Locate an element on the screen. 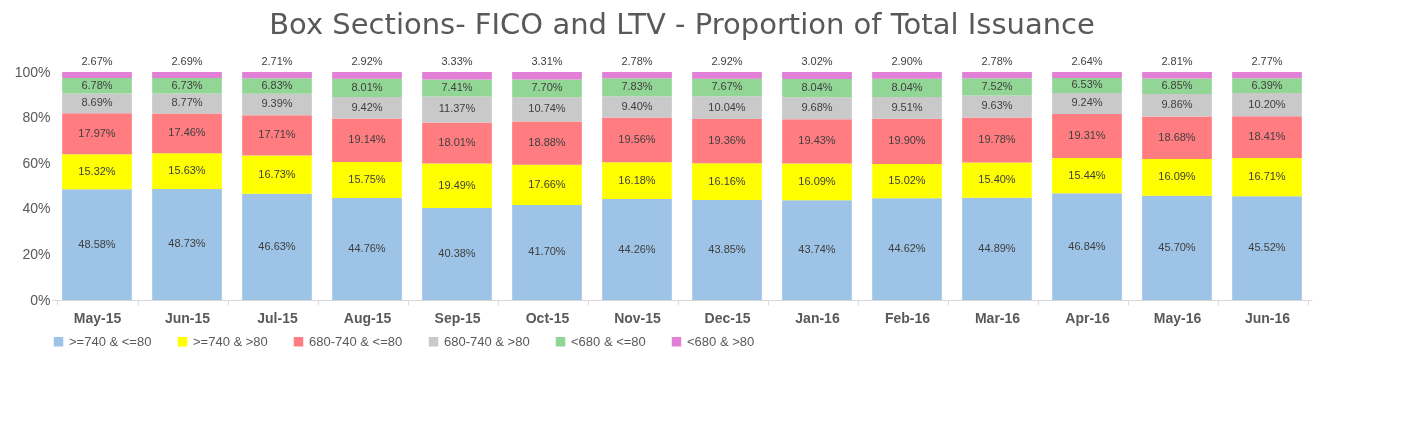 The width and height of the screenshot is (1401, 433). x-tick-label: Nov-15 is located at coordinates (638, 317).